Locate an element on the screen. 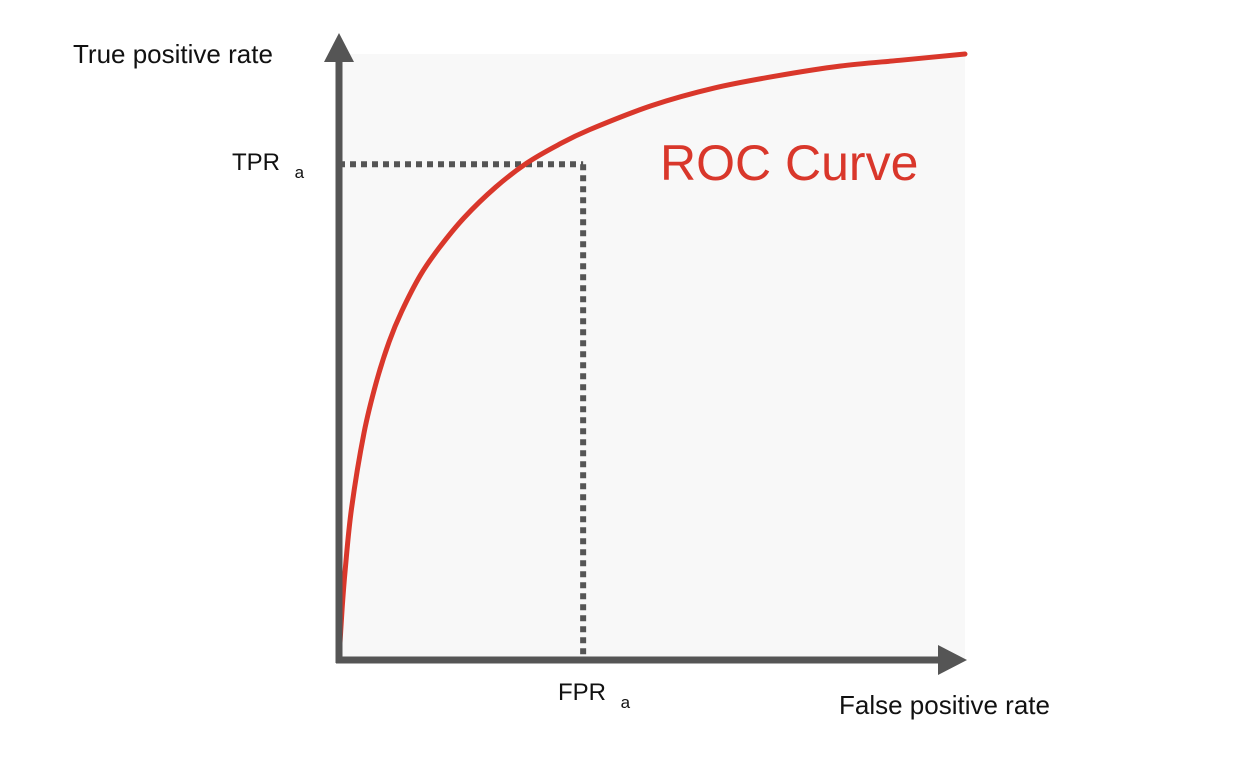 This screenshot has height=764, width=1234. x-axis-label: False positive rate is located at coordinates (944, 705).